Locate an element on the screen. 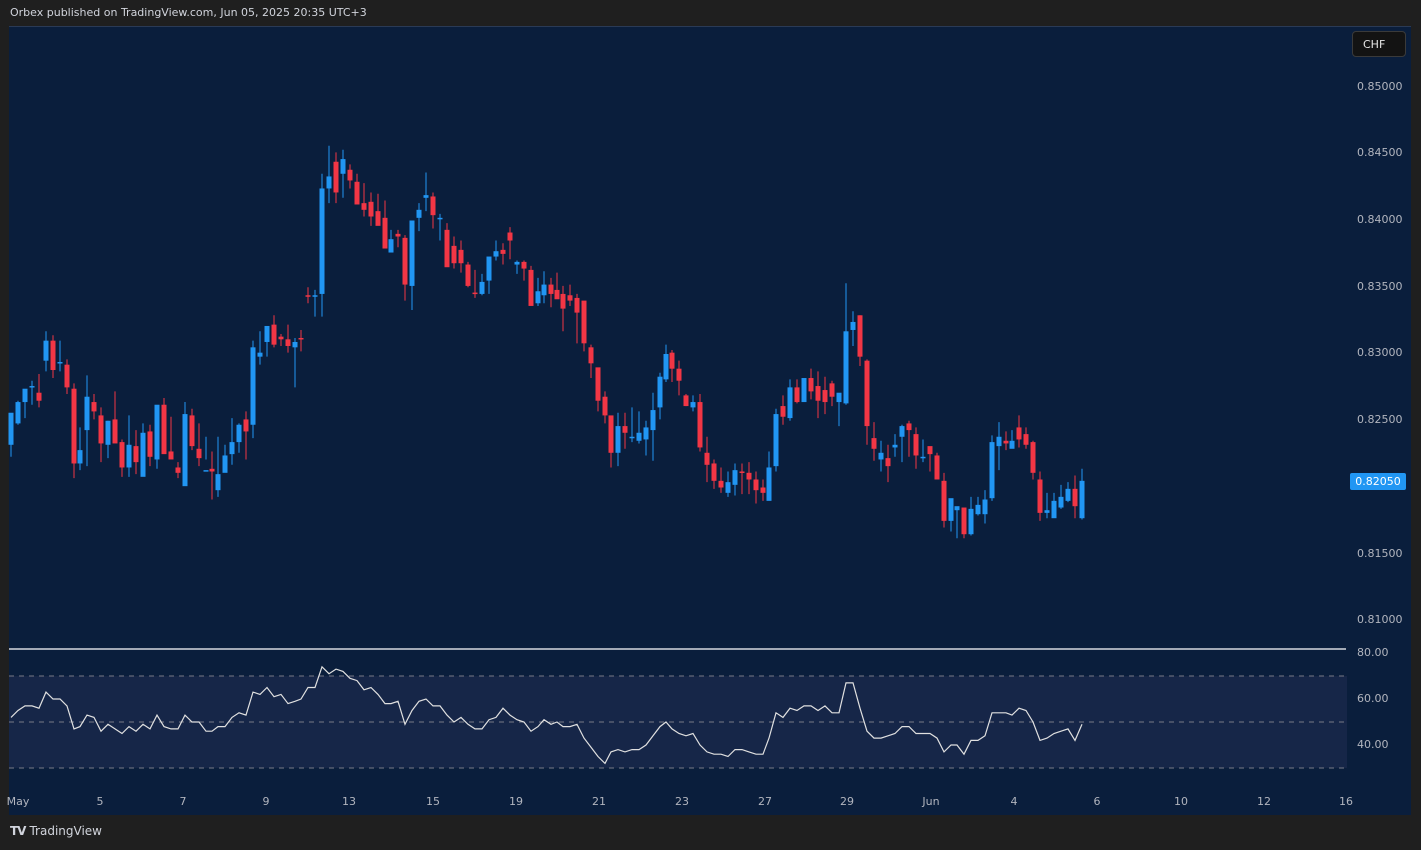  price-axis-label: 0.83500 is located at coordinates (1380, 286).